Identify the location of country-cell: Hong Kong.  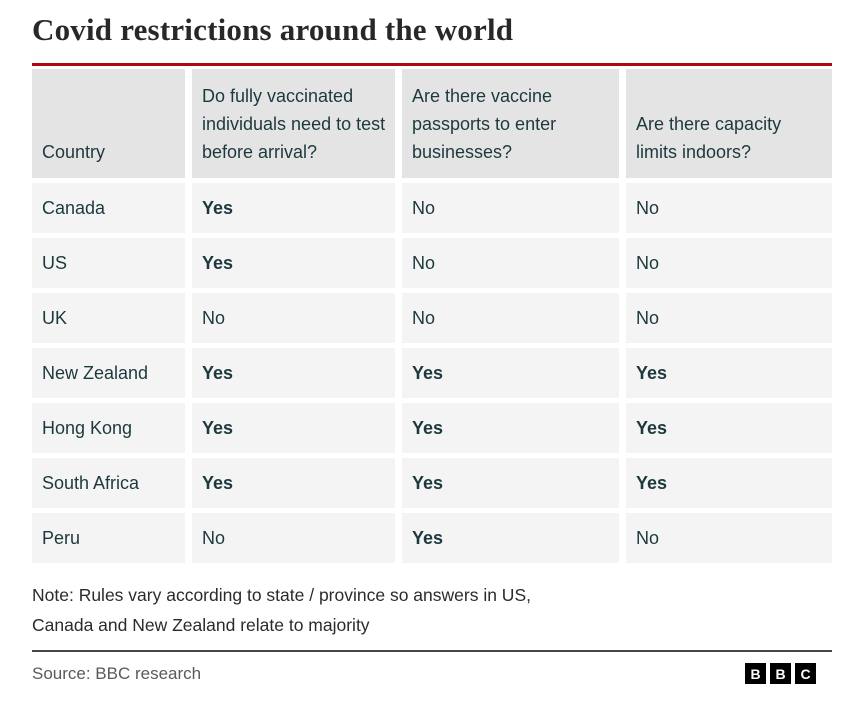
(108, 428).